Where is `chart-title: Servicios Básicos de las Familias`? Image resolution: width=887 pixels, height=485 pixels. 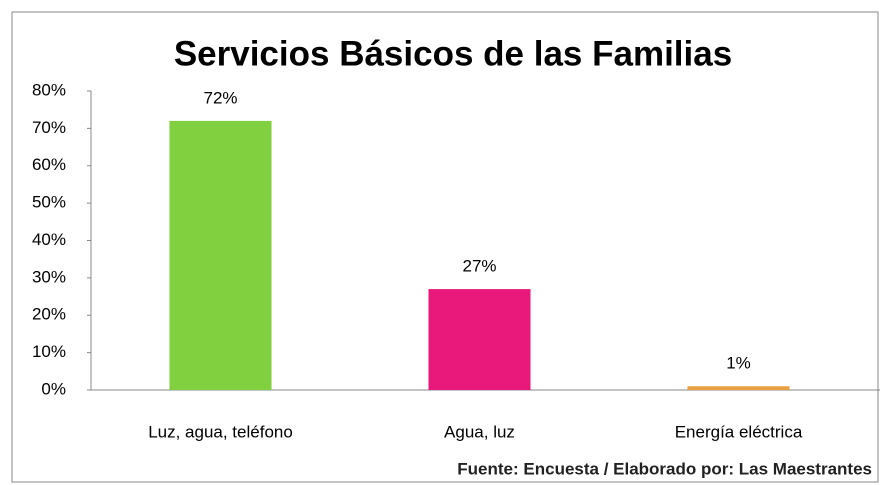 chart-title: Servicios Básicos de las Familias is located at coordinates (453, 53).